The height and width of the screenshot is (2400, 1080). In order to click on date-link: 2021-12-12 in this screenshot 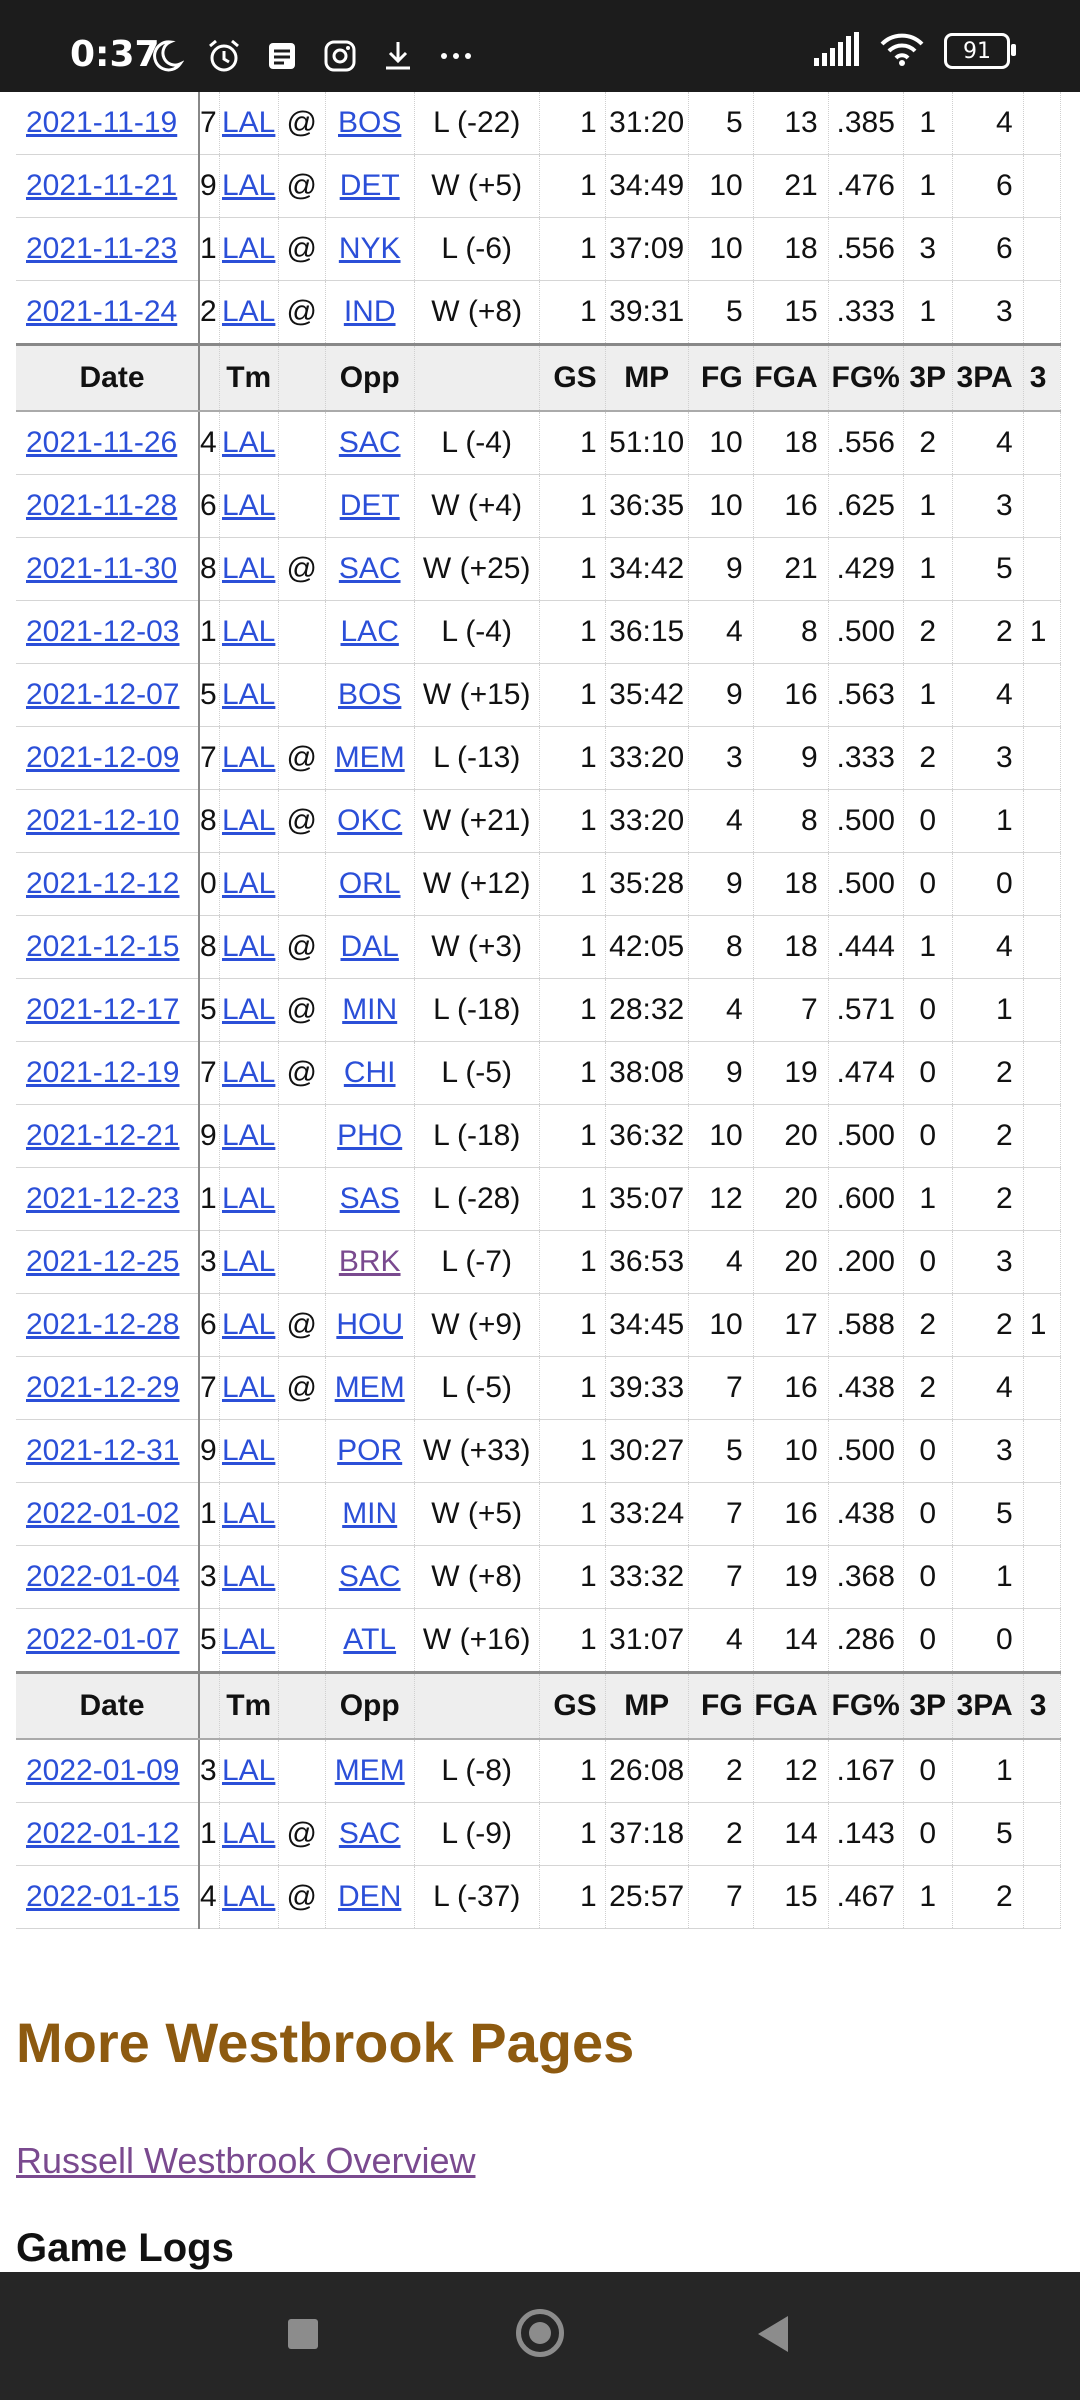, I will do `click(103, 883)`.